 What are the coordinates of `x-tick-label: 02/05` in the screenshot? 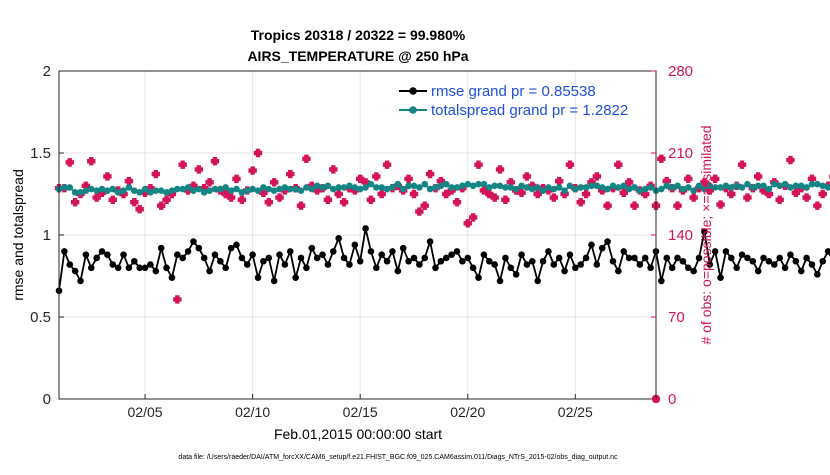 It's located at (145, 412).